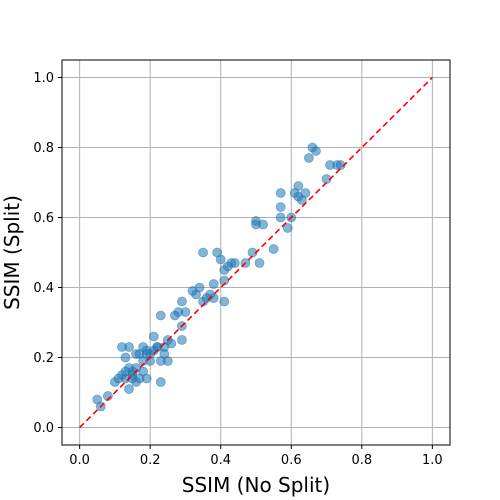 The height and width of the screenshot is (500, 500). Describe the element at coordinates (43, 148) in the screenshot. I see `y-tick-label: 0.8` at that location.